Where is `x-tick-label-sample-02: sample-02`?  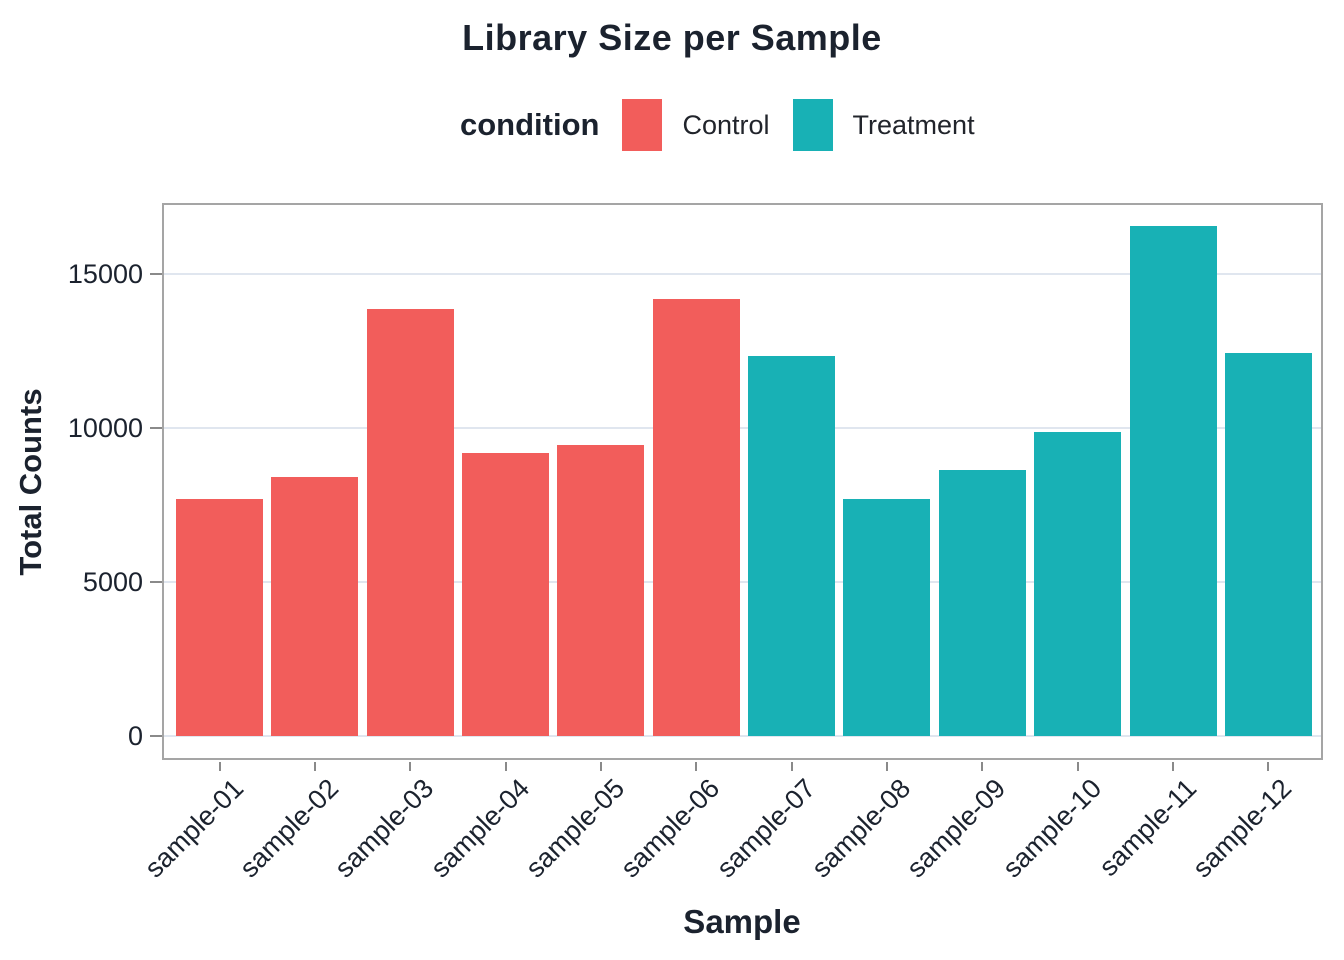 x-tick-label-sample-02: sample-02 is located at coordinates (289, 828).